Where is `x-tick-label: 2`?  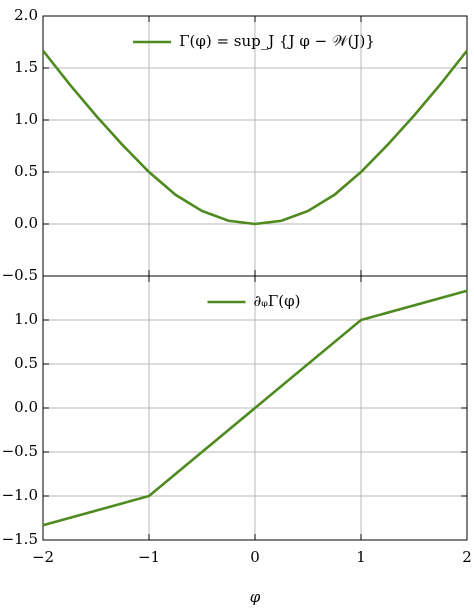
x-tick-label: 2 is located at coordinates (467, 557).